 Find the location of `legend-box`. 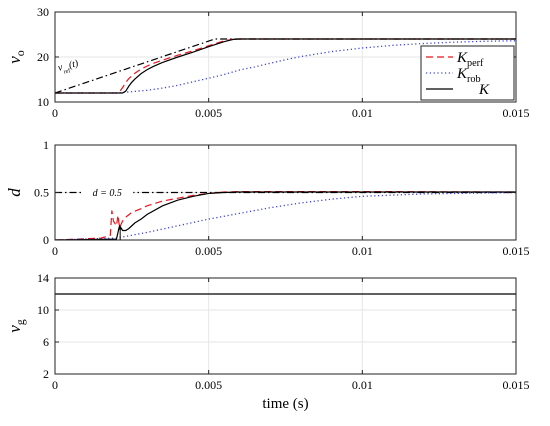

legend-box is located at coordinates (467, 73).